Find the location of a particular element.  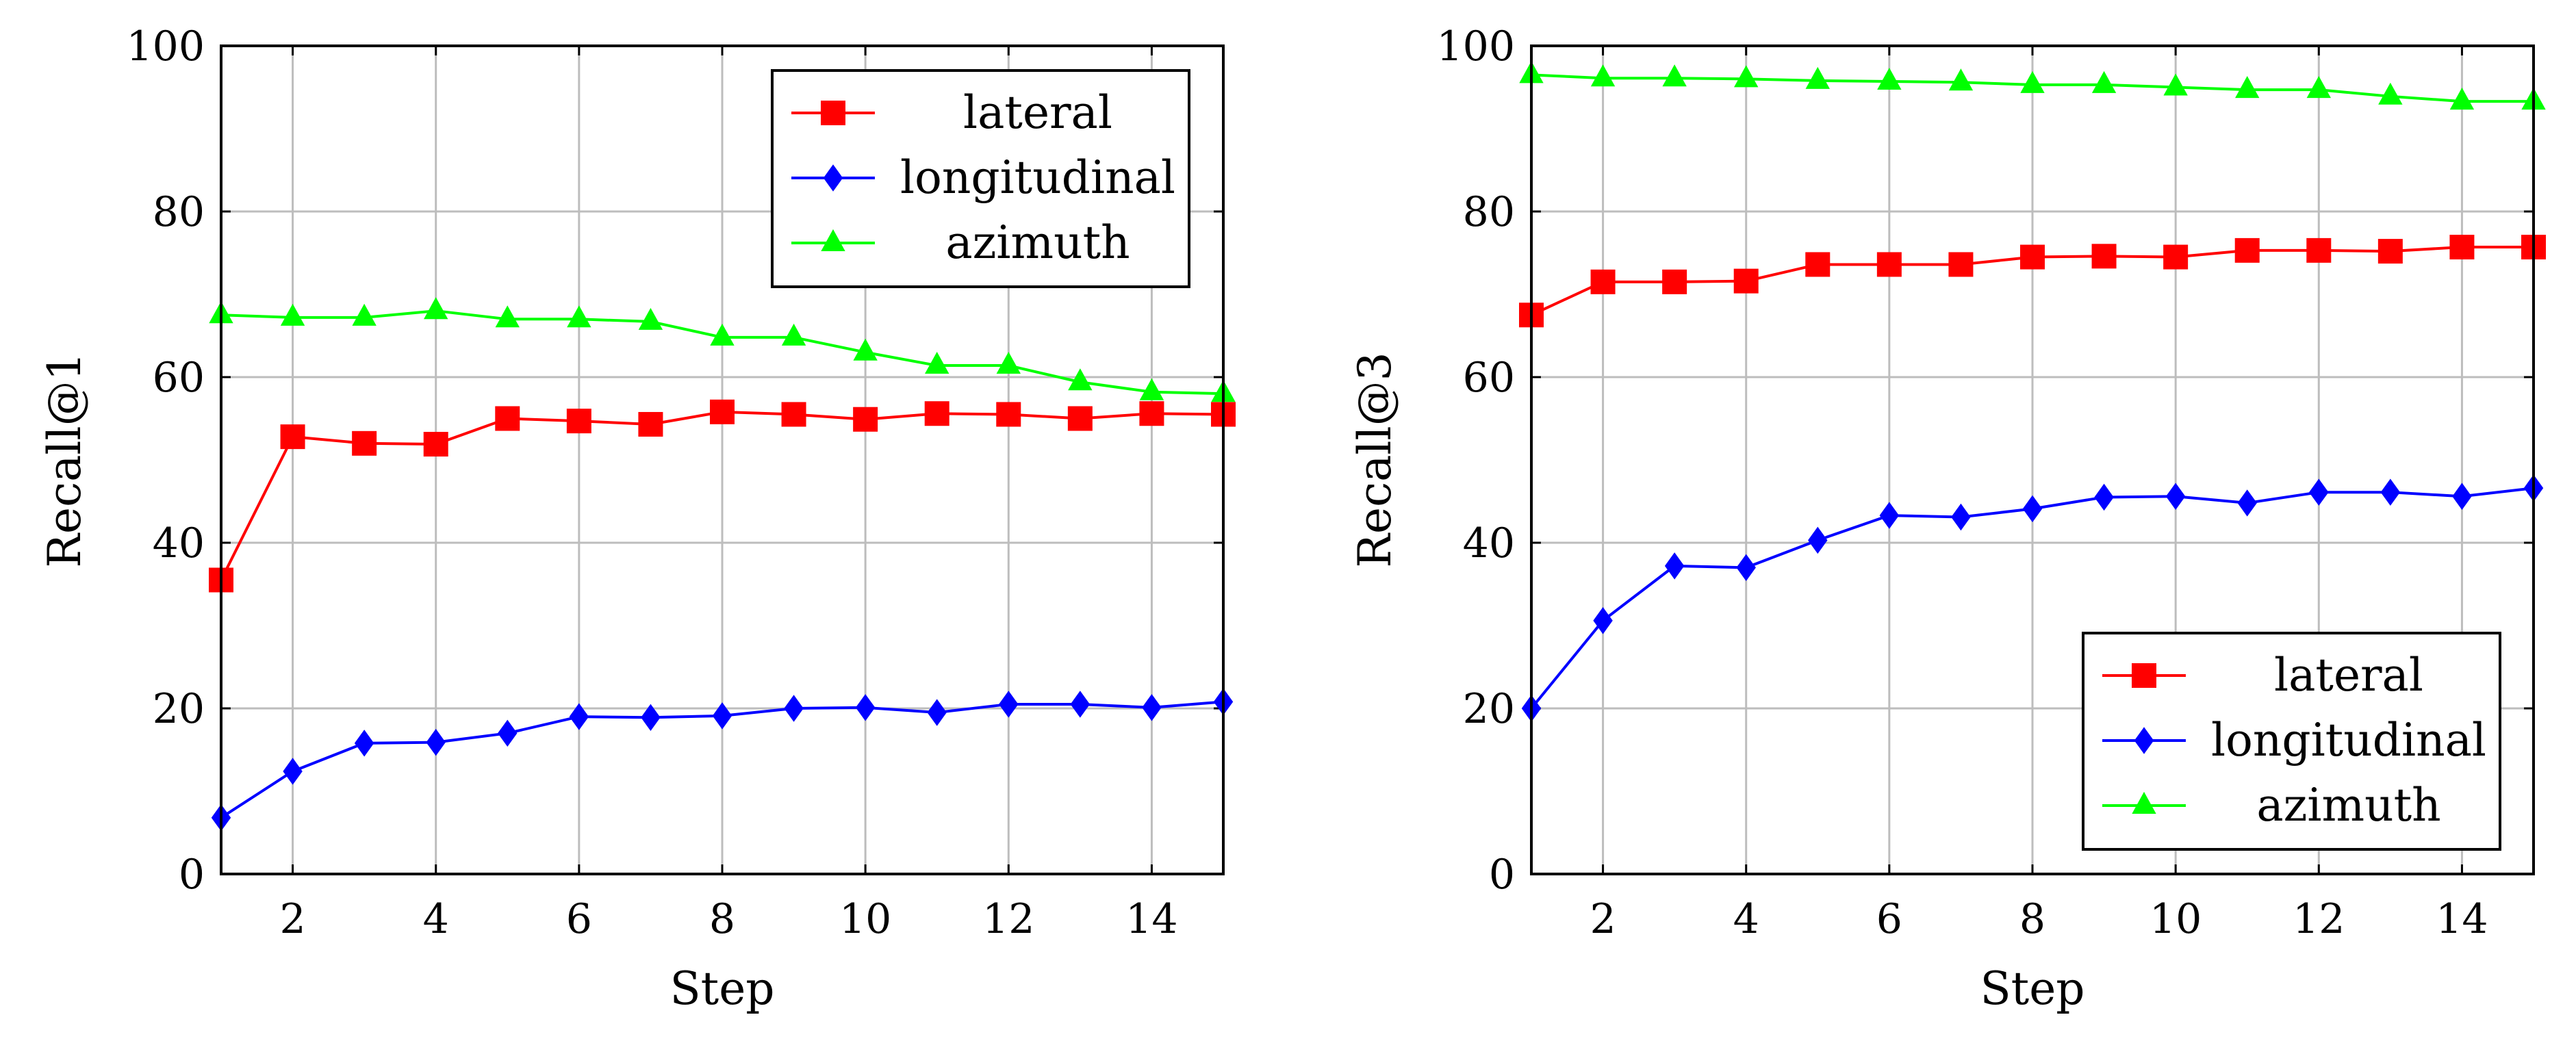

legend-marker-azimuth is located at coordinates (833, 240).